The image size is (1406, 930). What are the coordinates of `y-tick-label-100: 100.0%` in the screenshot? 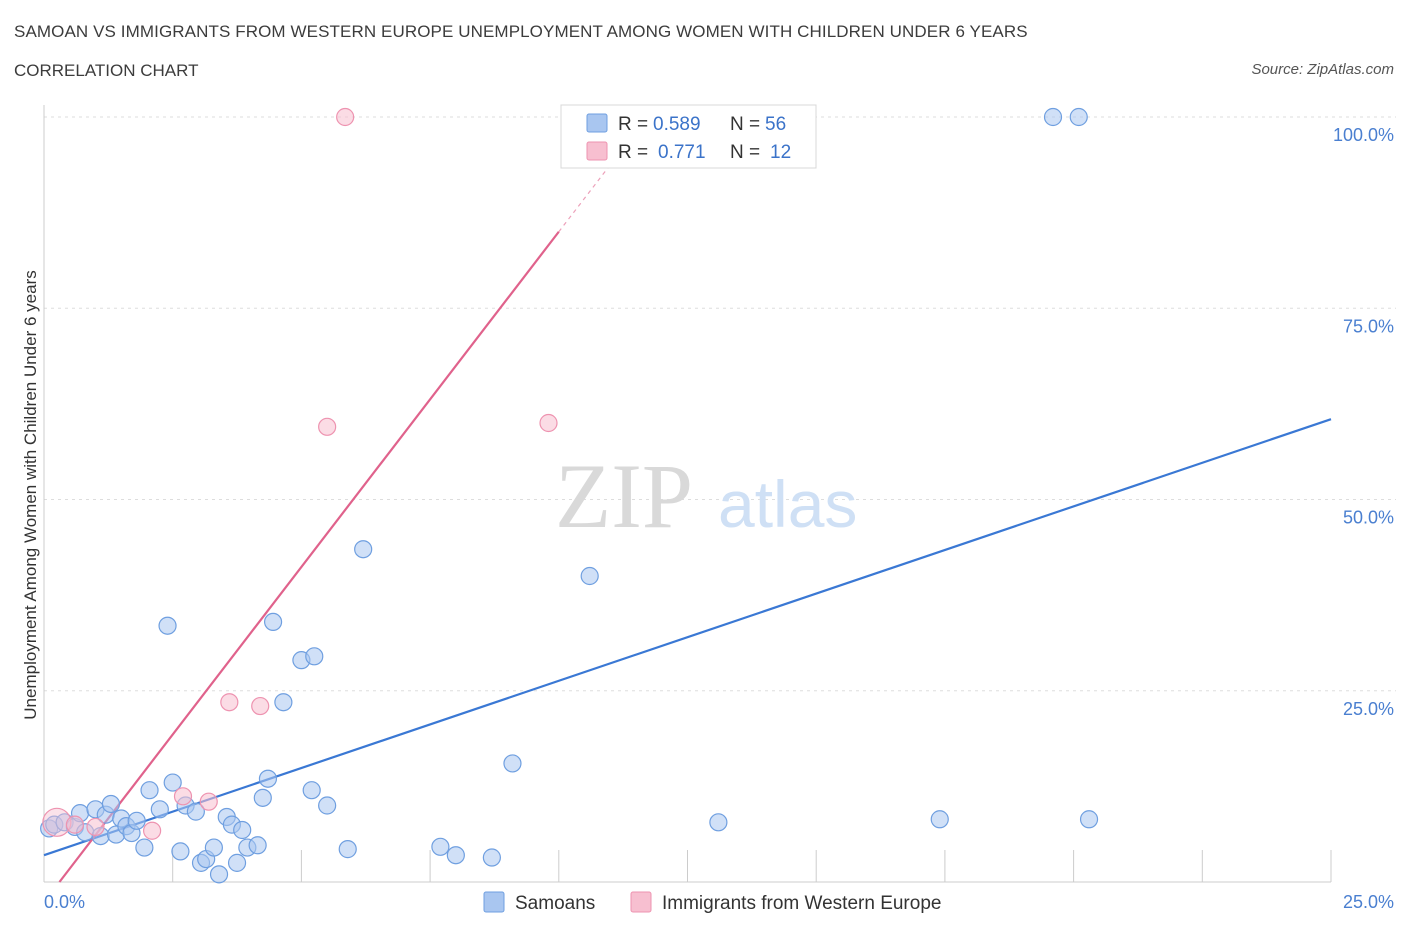 It's located at (1363, 135).